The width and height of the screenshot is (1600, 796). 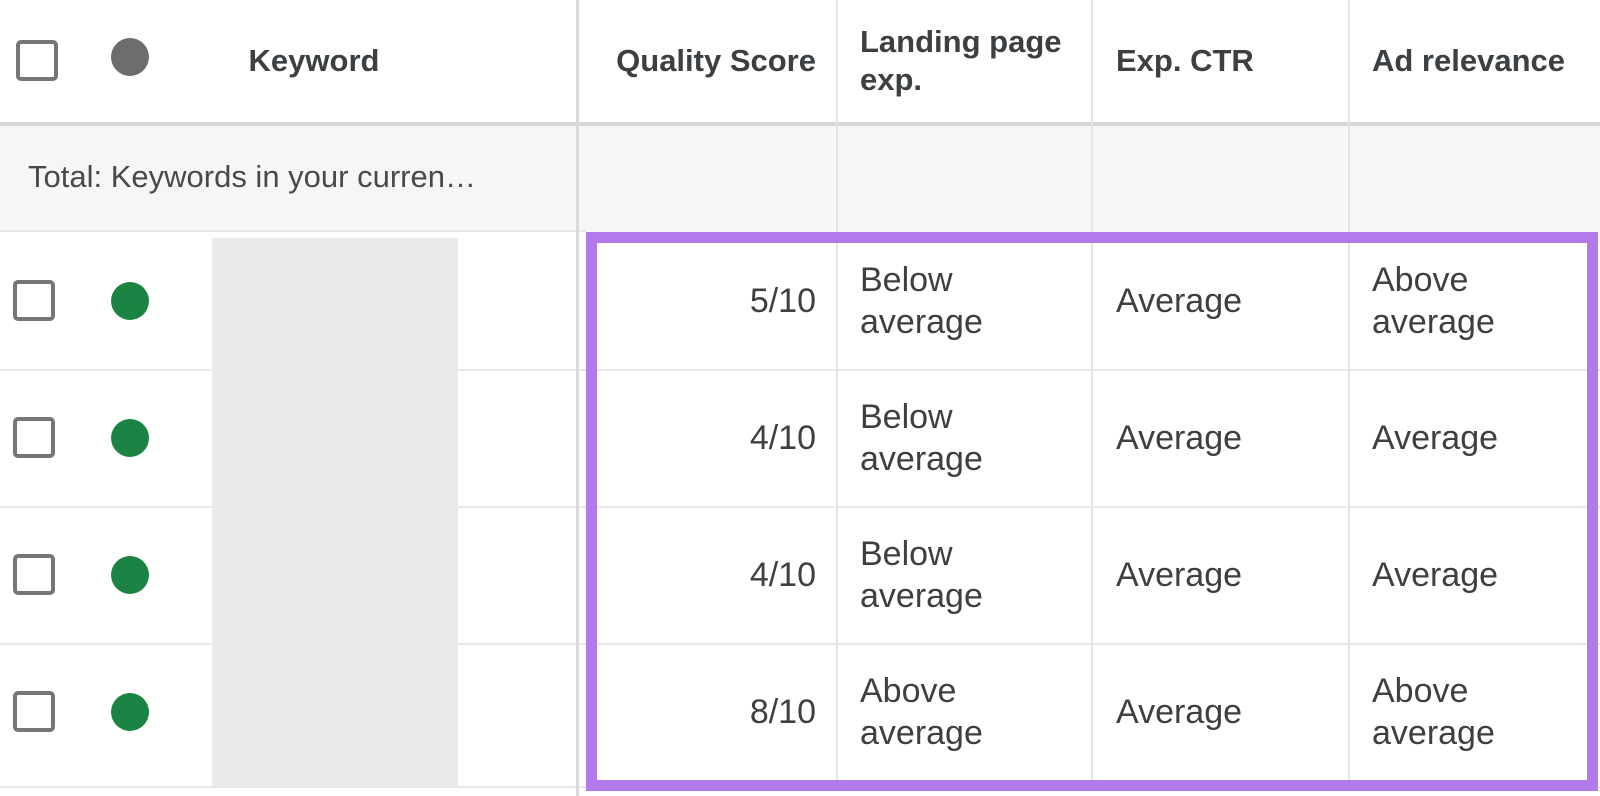 I want to click on frozen-pane-divider, so click(x=577, y=398).